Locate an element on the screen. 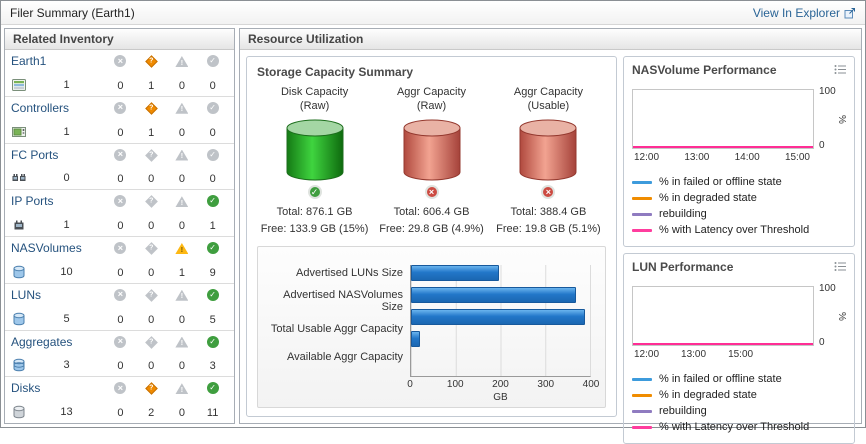 The image size is (866, 444). status-cell-warning: 1 is located at coordinates (182, 260).